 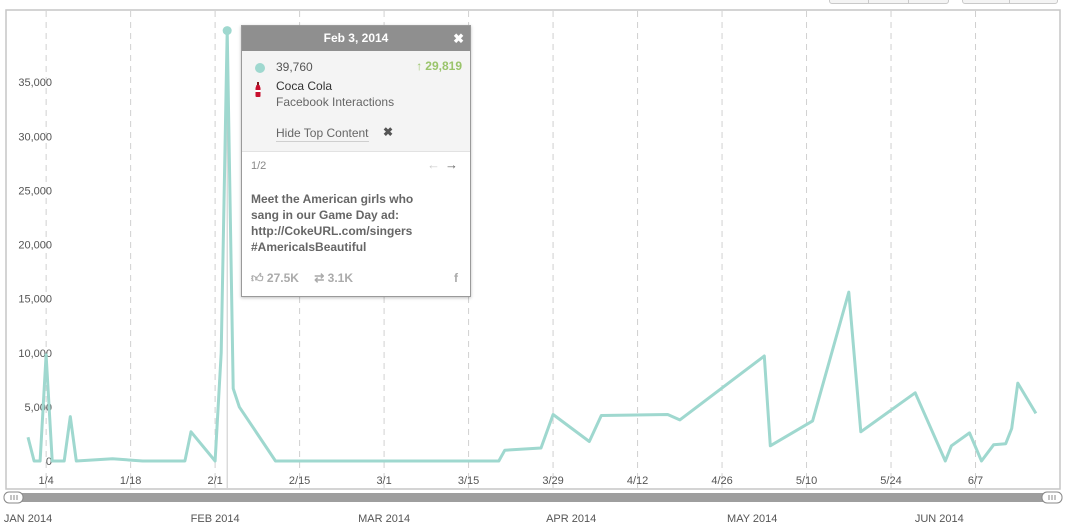 I want to click on facebook-icon: f, so click(x=456, y=278).